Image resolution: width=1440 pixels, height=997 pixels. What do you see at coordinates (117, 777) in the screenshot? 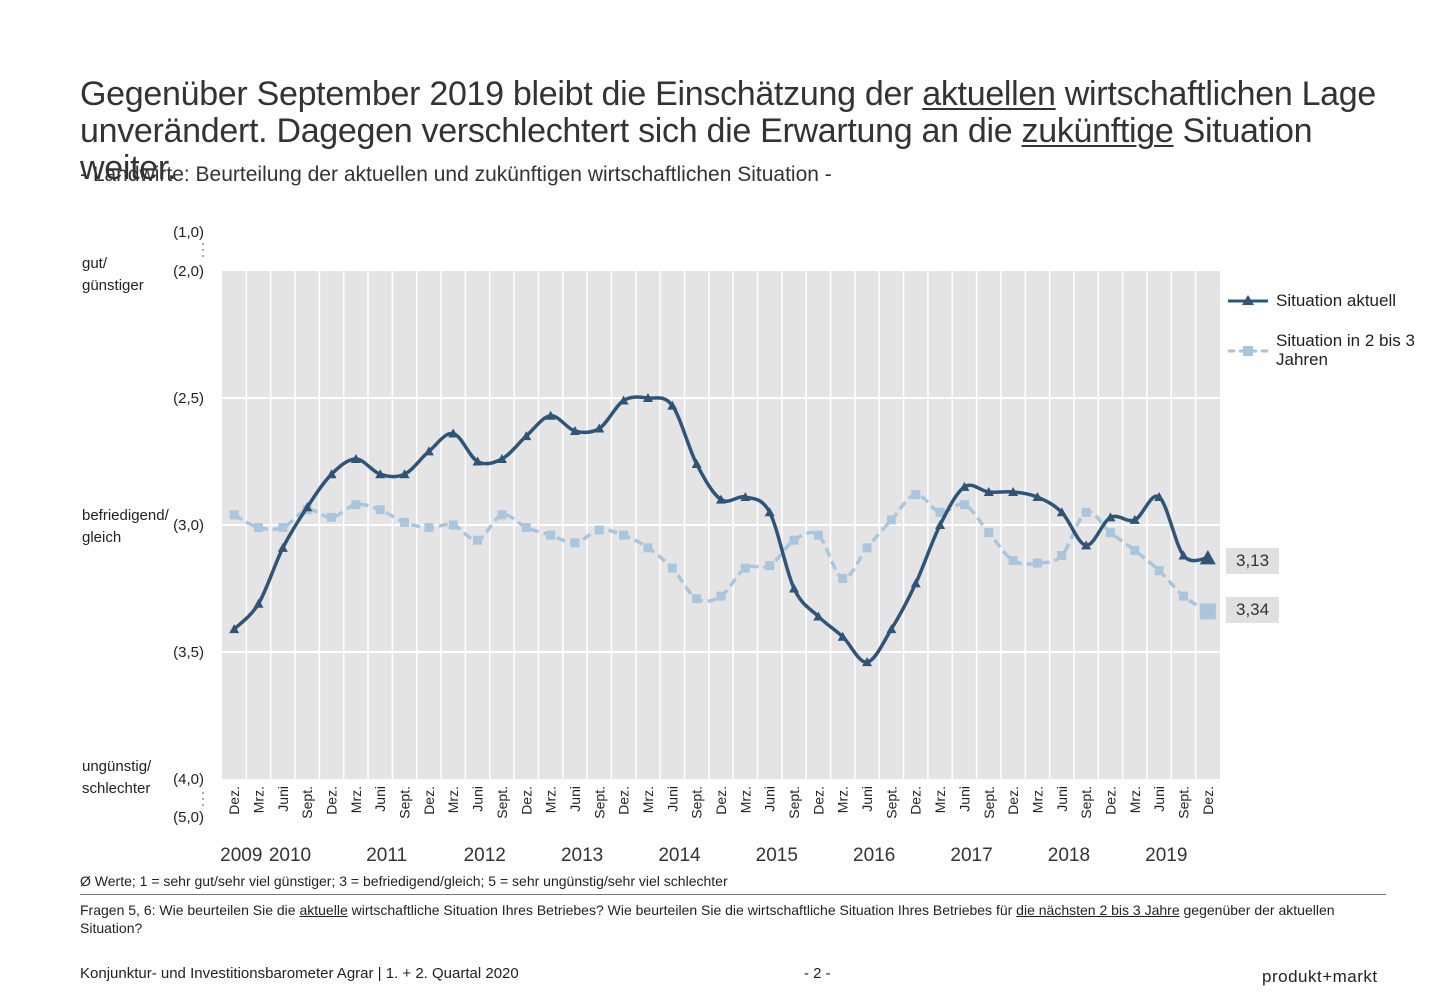
I see `y-category-label-bottom: ungünstig/schlechter` at bounding box center [117, 777].